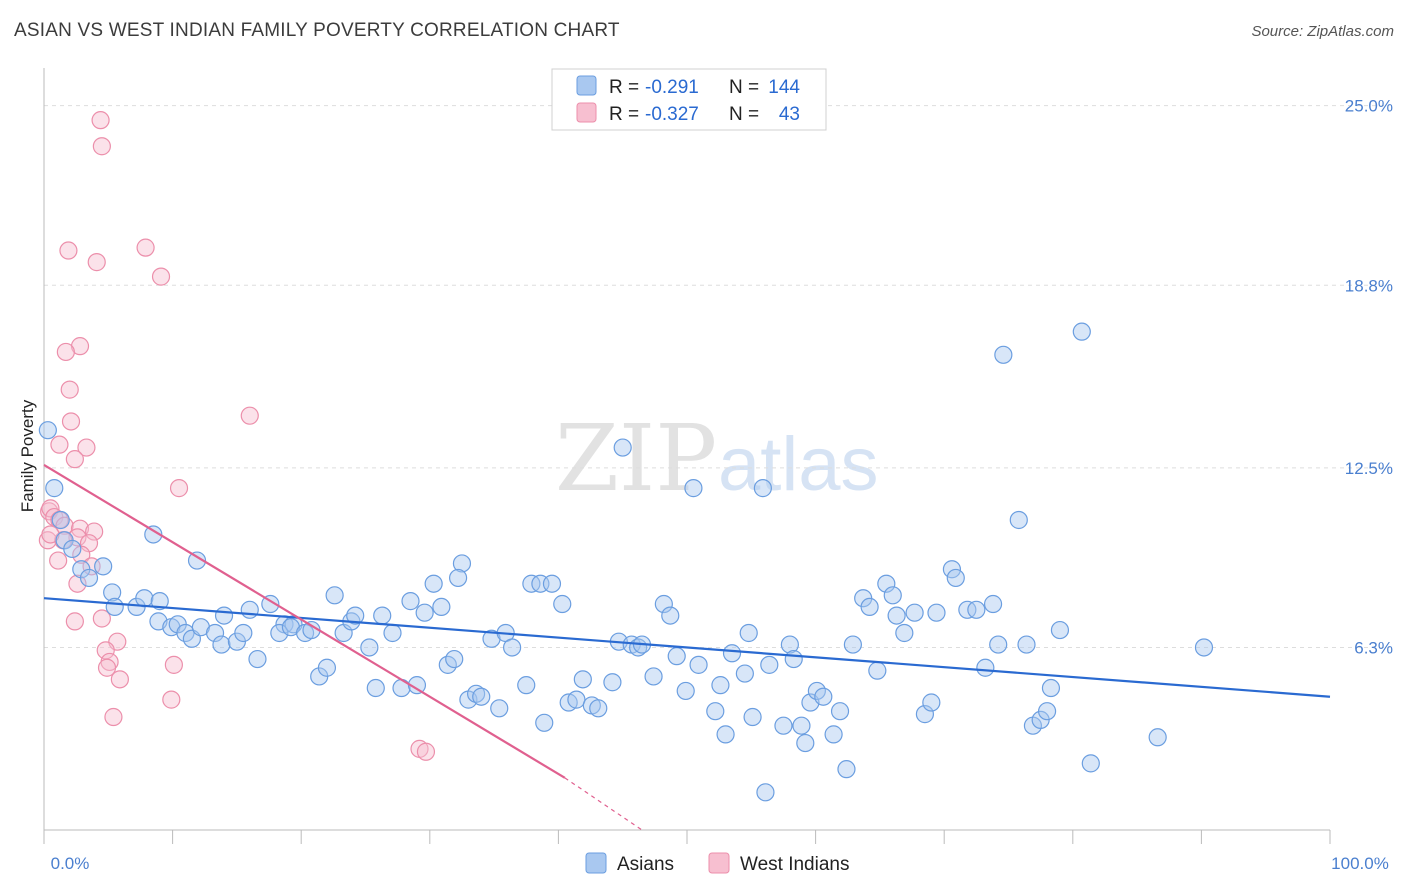 This screenshot has height=892, width=1406. What do you see at coordinates (794, 864) in the screenshot?
I see `bottom-legend-label-west-indians: West Indians` at bounding box center [794, 864].